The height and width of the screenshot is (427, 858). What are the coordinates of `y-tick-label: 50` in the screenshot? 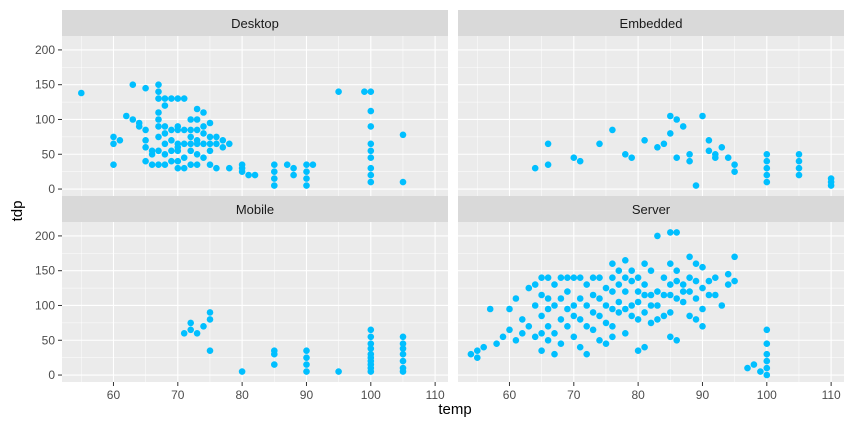 It's located at (49, 154).